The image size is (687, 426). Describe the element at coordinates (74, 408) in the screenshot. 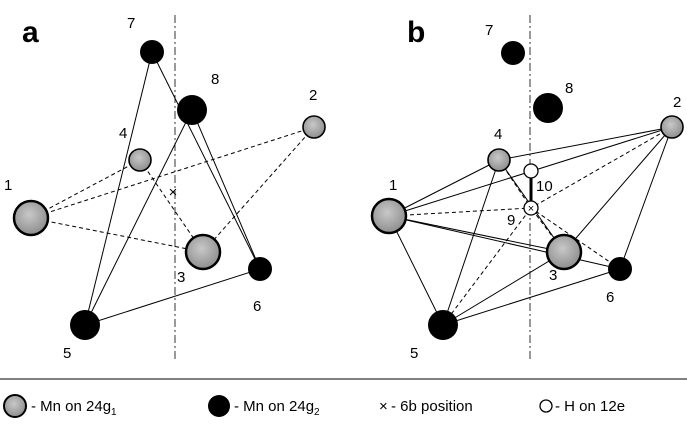

I see `legend-text-g1: - Mn on 24g1` at that location.